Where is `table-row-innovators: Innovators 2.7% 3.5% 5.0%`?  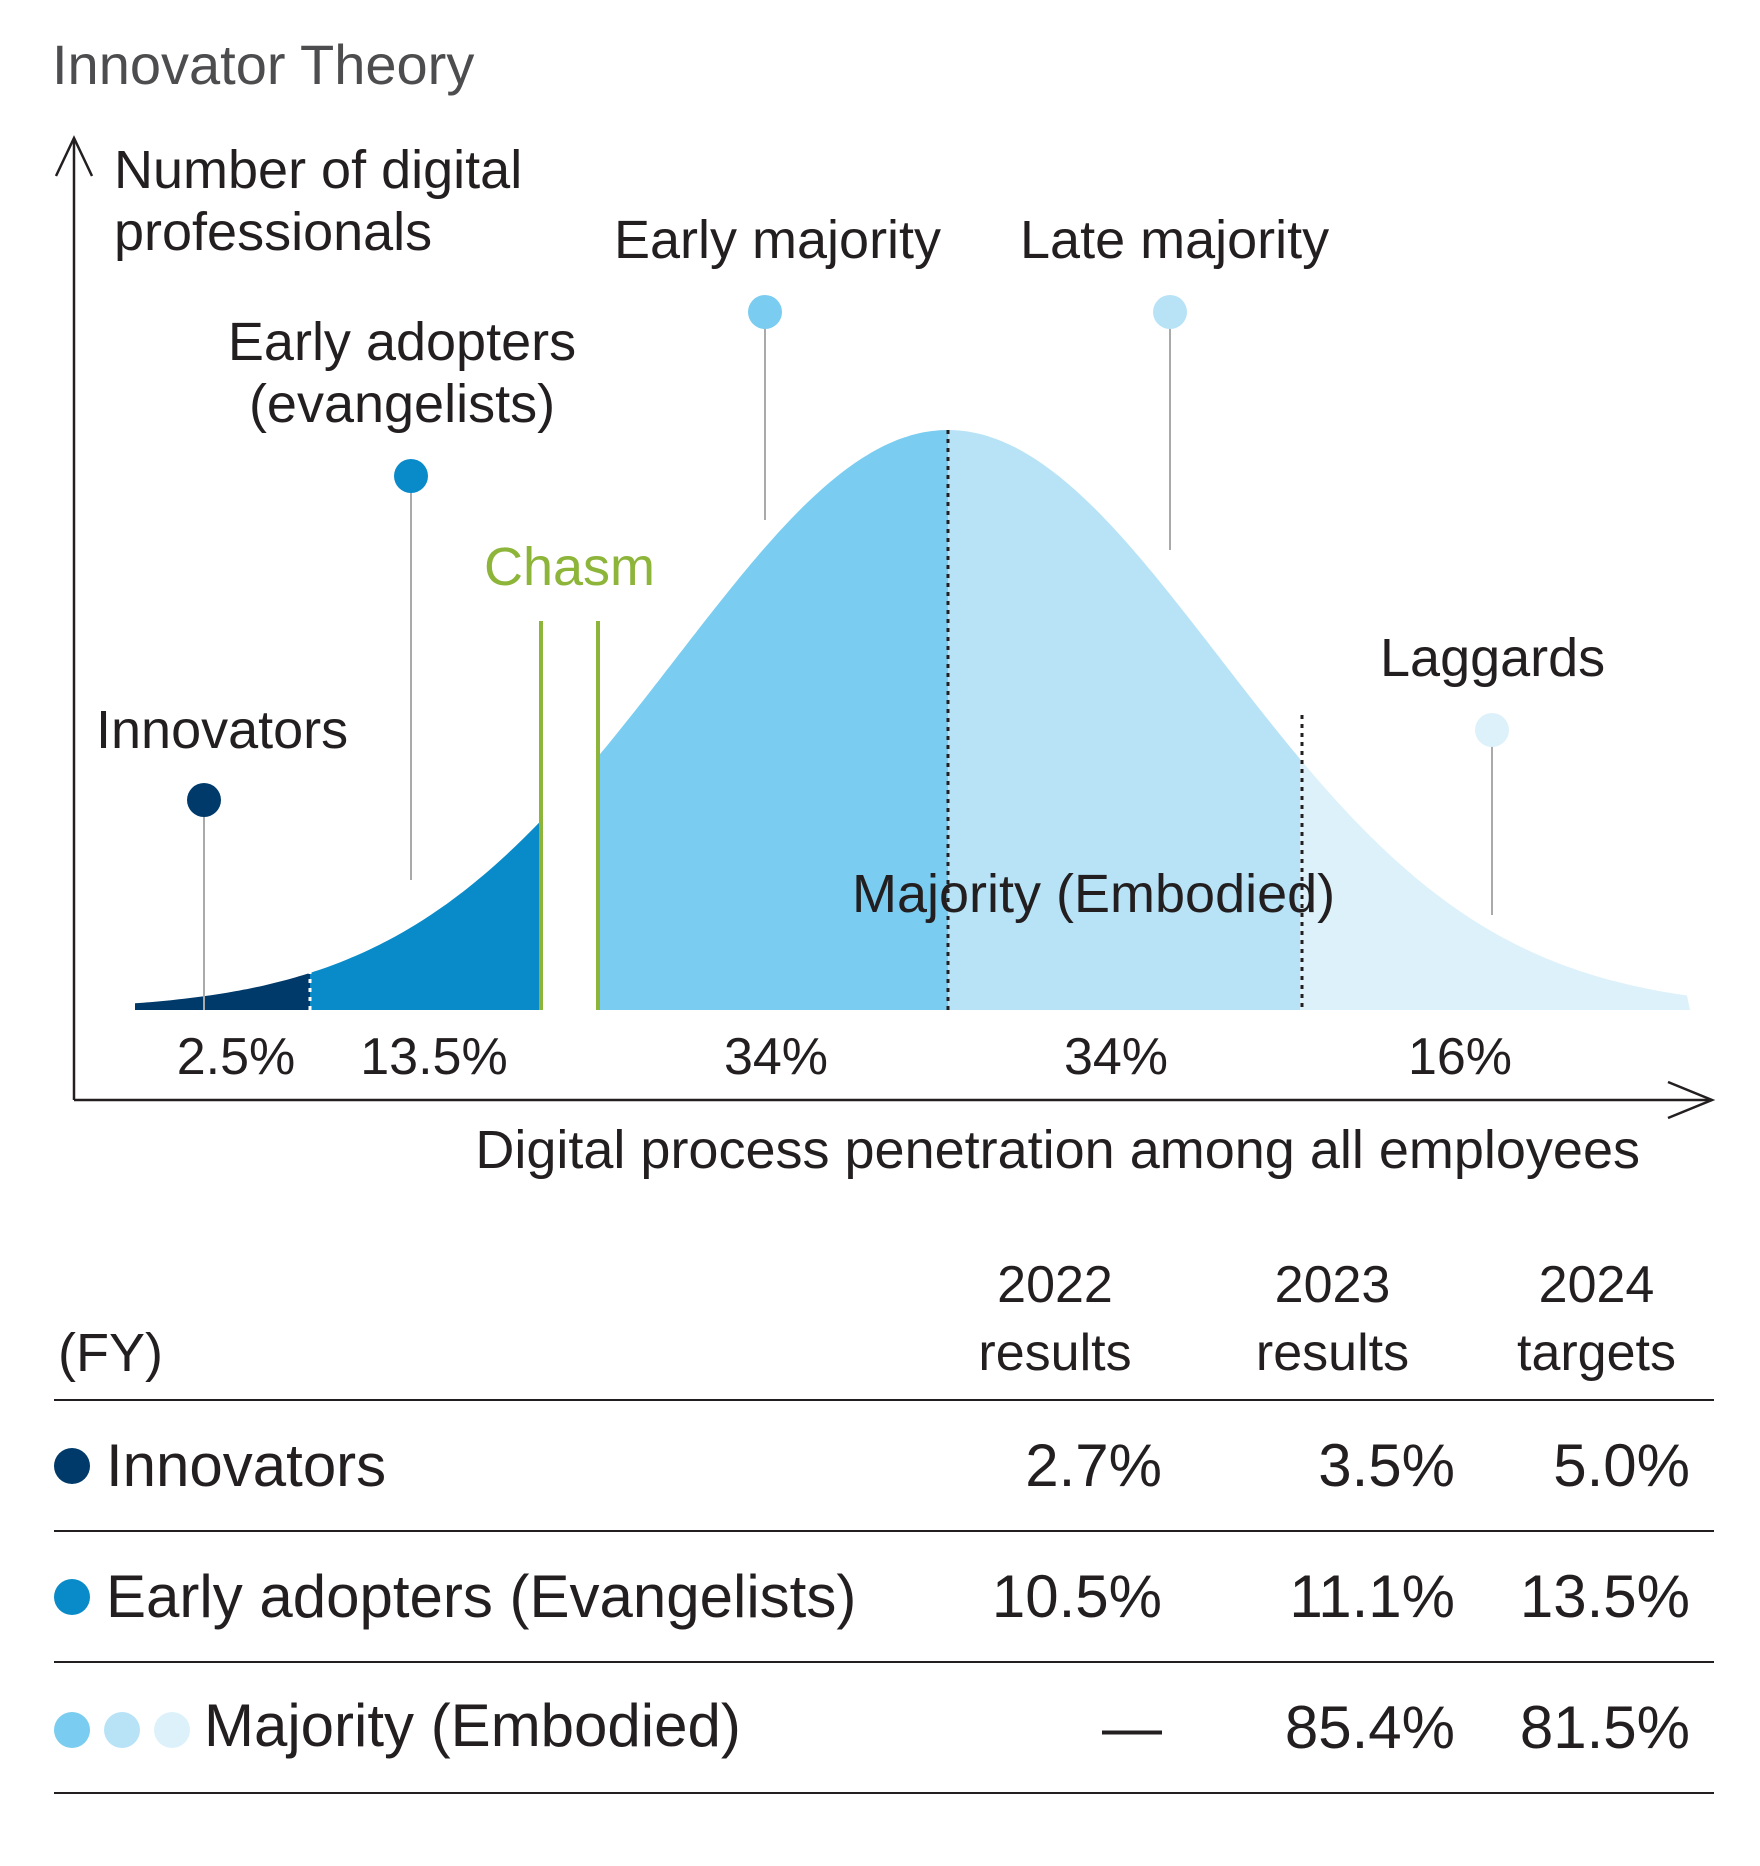
table-row-innovators: Innovators 2.7% 3.5% 5.0% is located at coordinates (884, 1465).